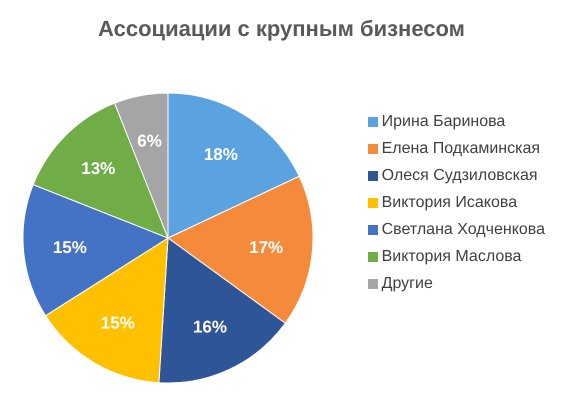 This screenshot has width=563, height=405. What do you see at coordinates (281, 29) in the screenshot?
I see `chart-title: Ассоциации с крупным бизнесом` at bounding box center [281, 29].